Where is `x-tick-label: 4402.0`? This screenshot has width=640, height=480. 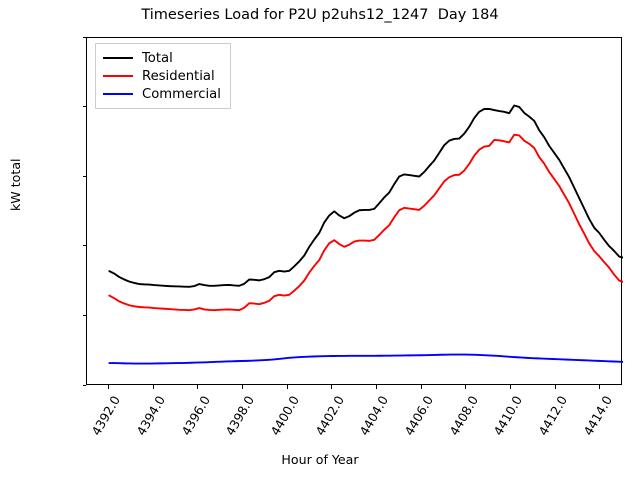 x-tick-label: 4402.0 is located at coordinates (329, 416).